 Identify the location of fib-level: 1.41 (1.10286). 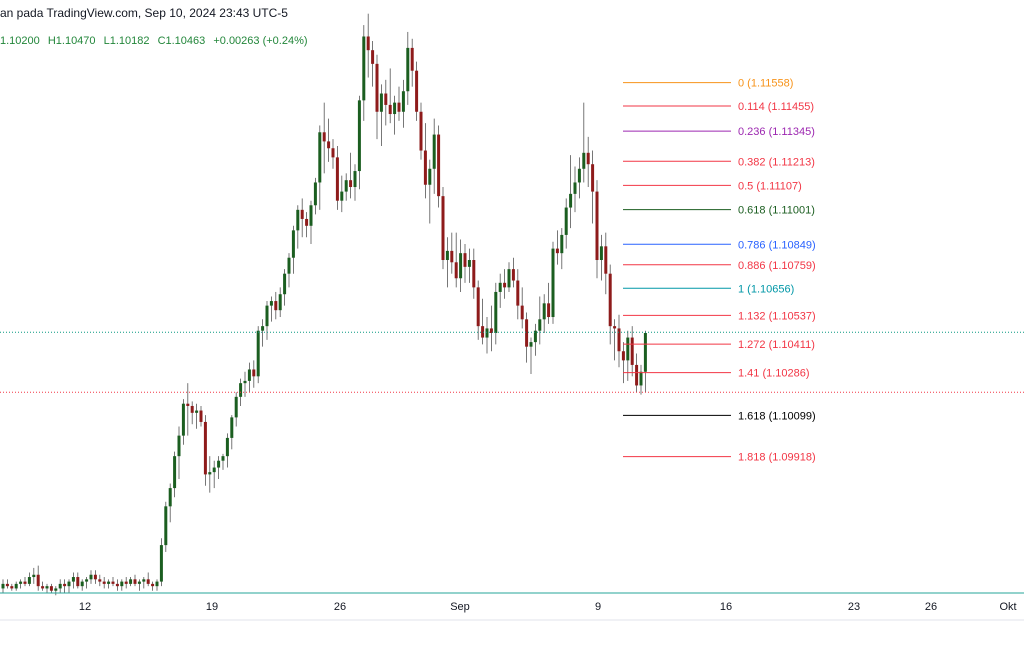
(716, 374).